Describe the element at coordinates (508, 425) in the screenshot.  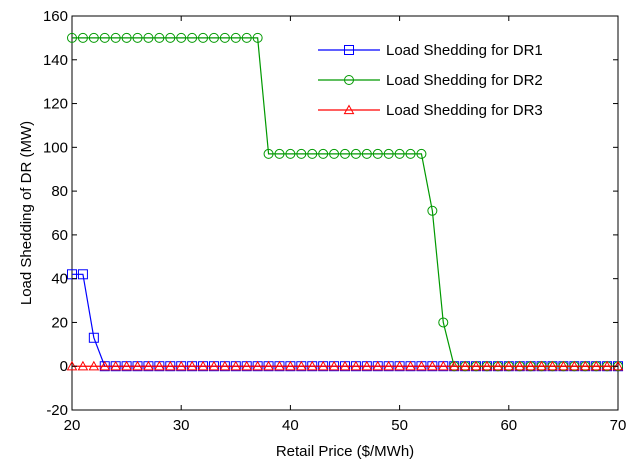
I see `x-tick-label: 60` at that location.